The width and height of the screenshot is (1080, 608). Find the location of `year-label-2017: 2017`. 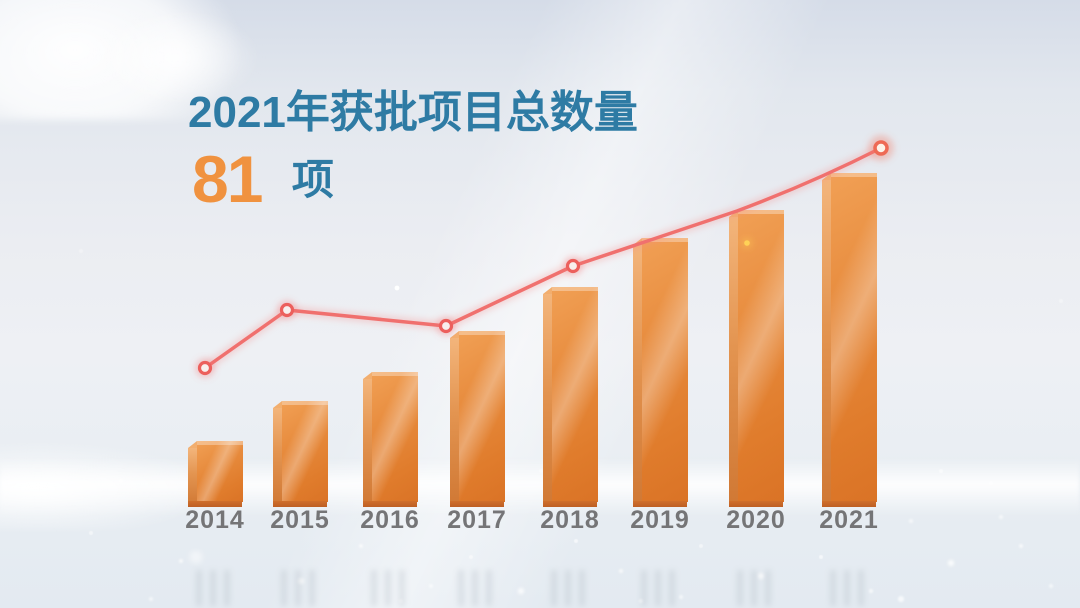

year-label-2017: 2017 is located at coordinates (477, 520).